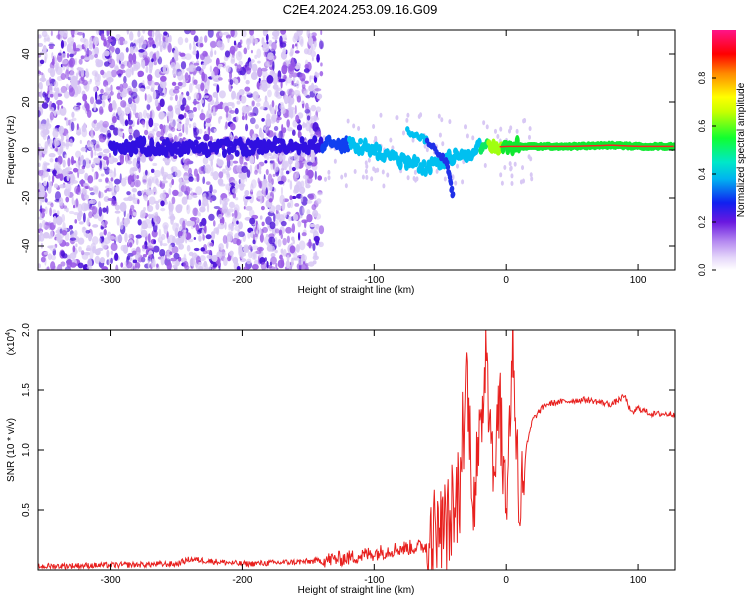  Describe the element at coordinates (26, 330) in the screenshot. I see `snr-ytick-label: 2.0` at that location.